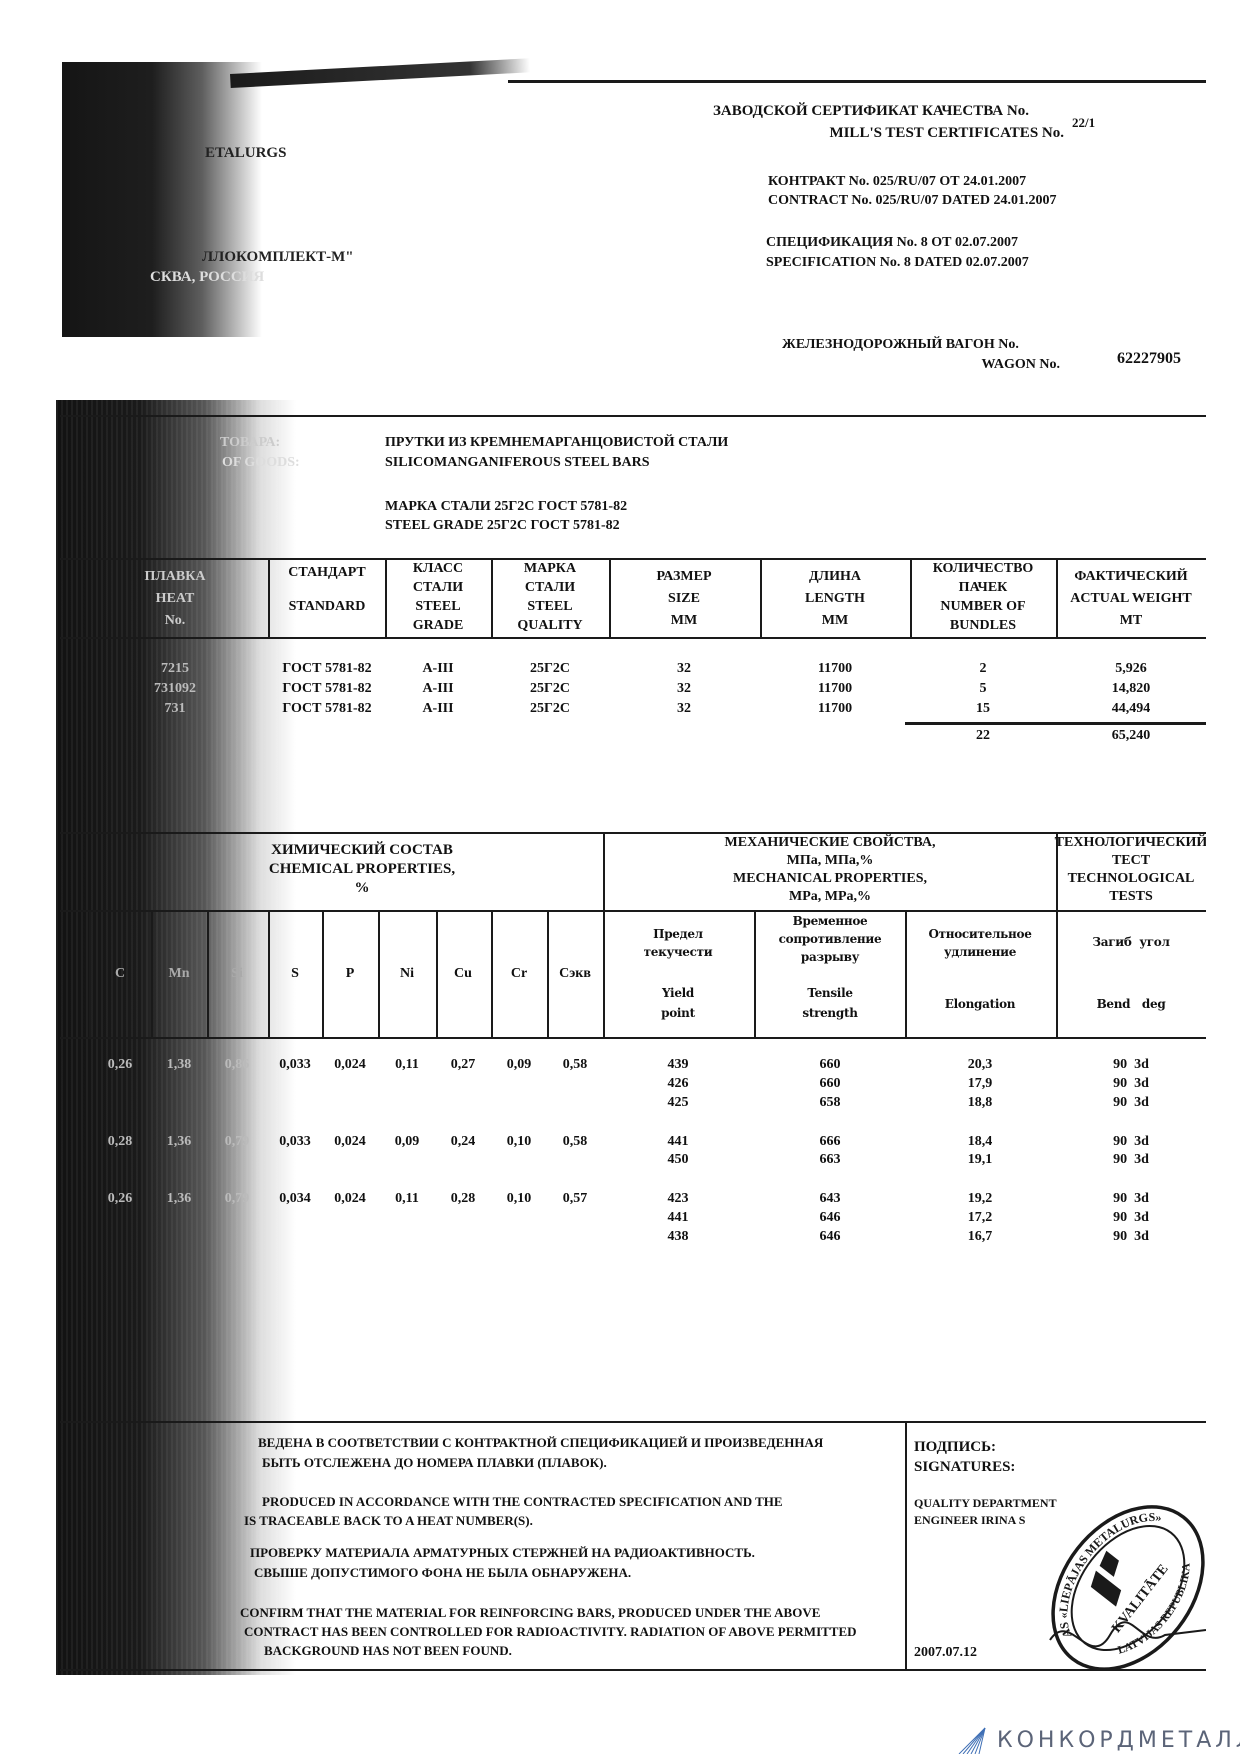 This screenshot has width=1240, height=1754. I want to click on mechanical-column-header-ru: текучести, so click(678, 952).